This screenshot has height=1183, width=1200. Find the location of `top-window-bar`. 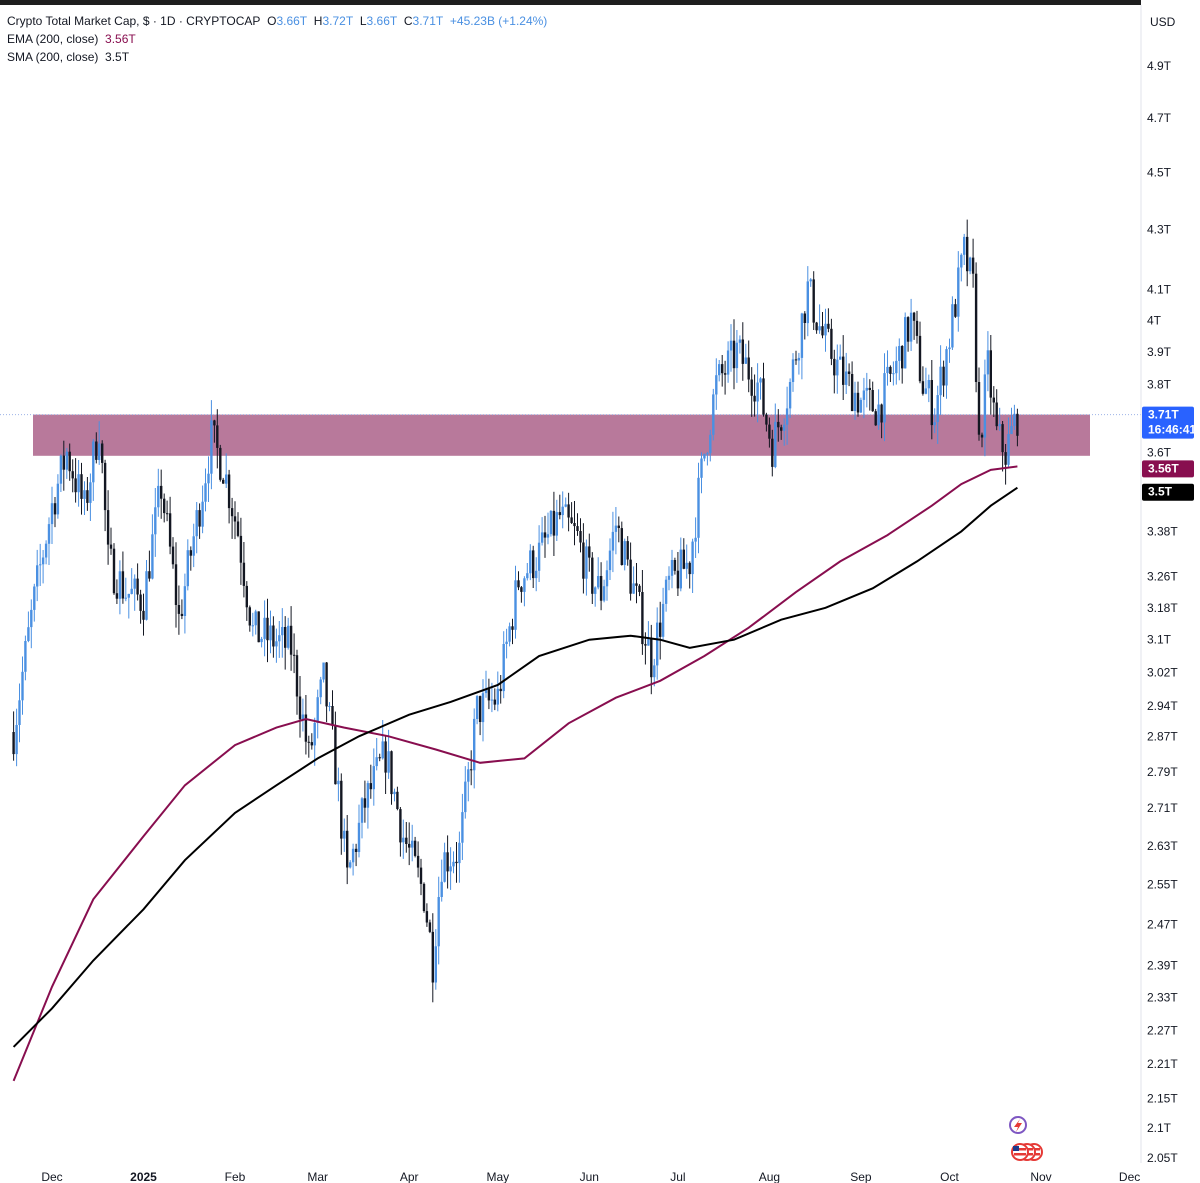

top-window-bar is located at coordinates (600, 2).